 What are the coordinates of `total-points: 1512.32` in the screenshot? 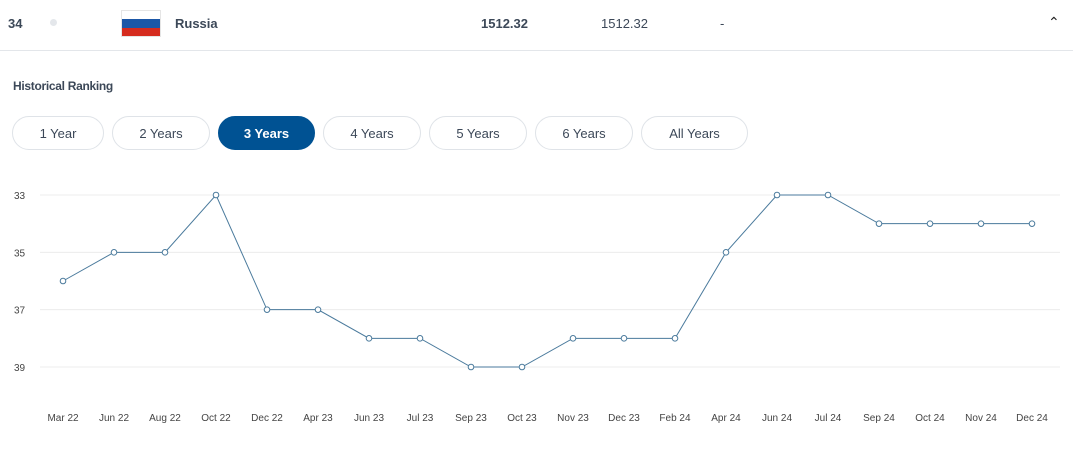 It's located at (504, 23).